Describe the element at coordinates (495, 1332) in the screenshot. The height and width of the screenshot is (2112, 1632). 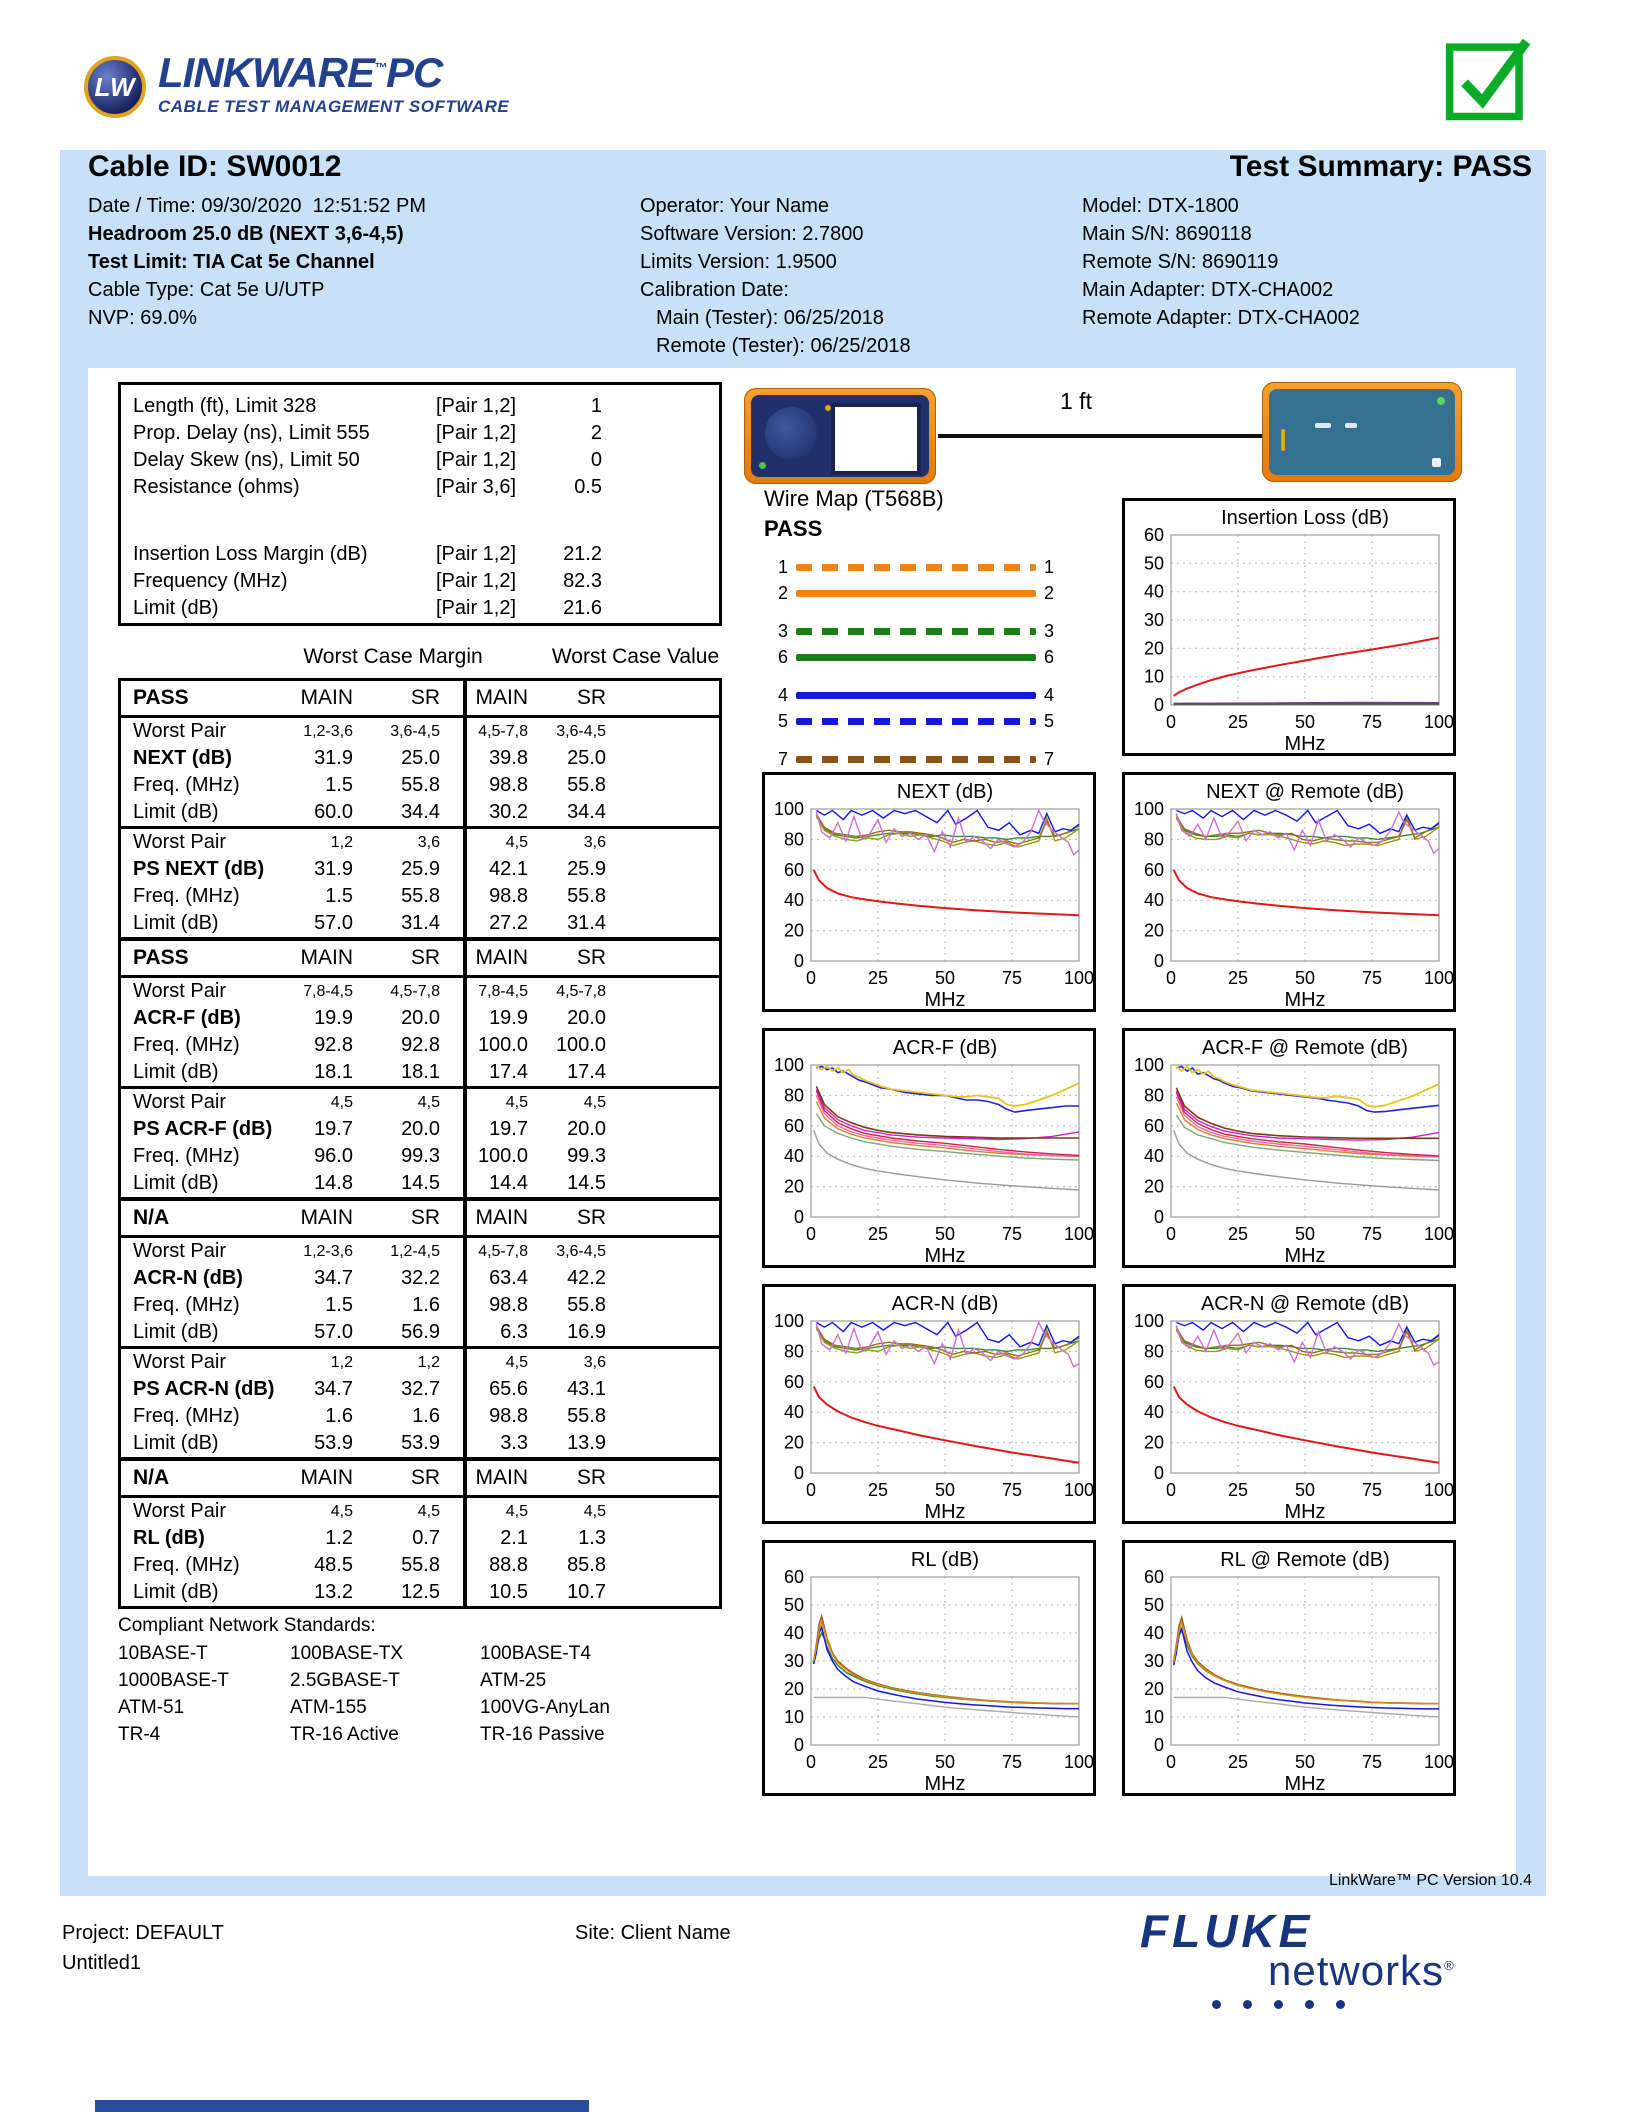
I see `limit-row-value: 6.3` at that location.